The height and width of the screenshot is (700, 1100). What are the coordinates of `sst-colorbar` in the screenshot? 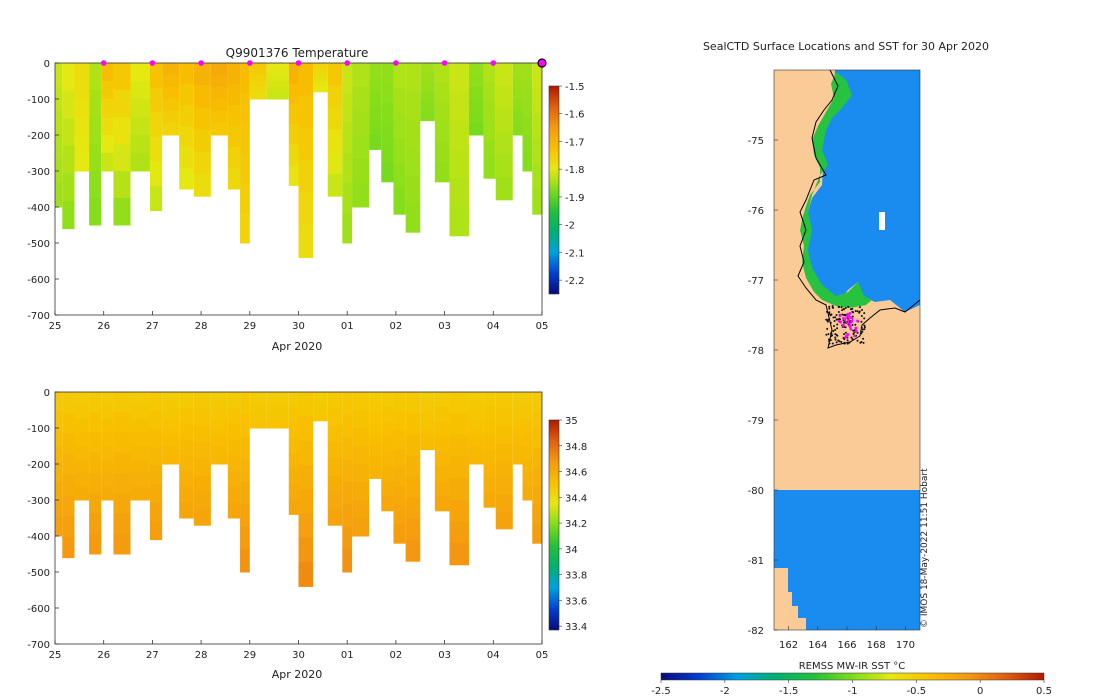 It's located at (852, 676).